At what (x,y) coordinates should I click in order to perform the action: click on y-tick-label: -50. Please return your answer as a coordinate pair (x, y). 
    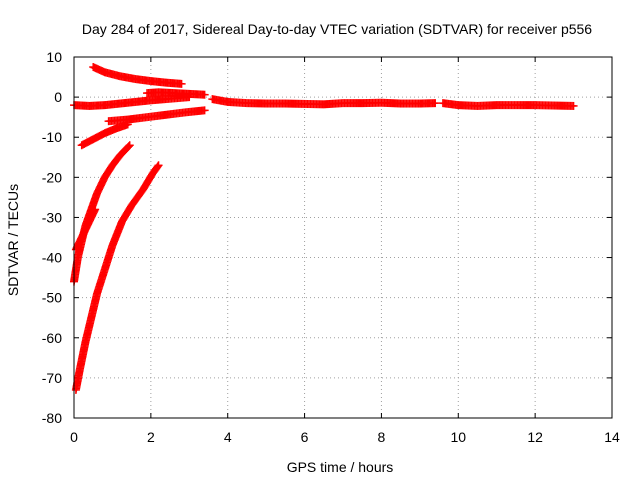
    Looking at the image, I should click on (52, 298).